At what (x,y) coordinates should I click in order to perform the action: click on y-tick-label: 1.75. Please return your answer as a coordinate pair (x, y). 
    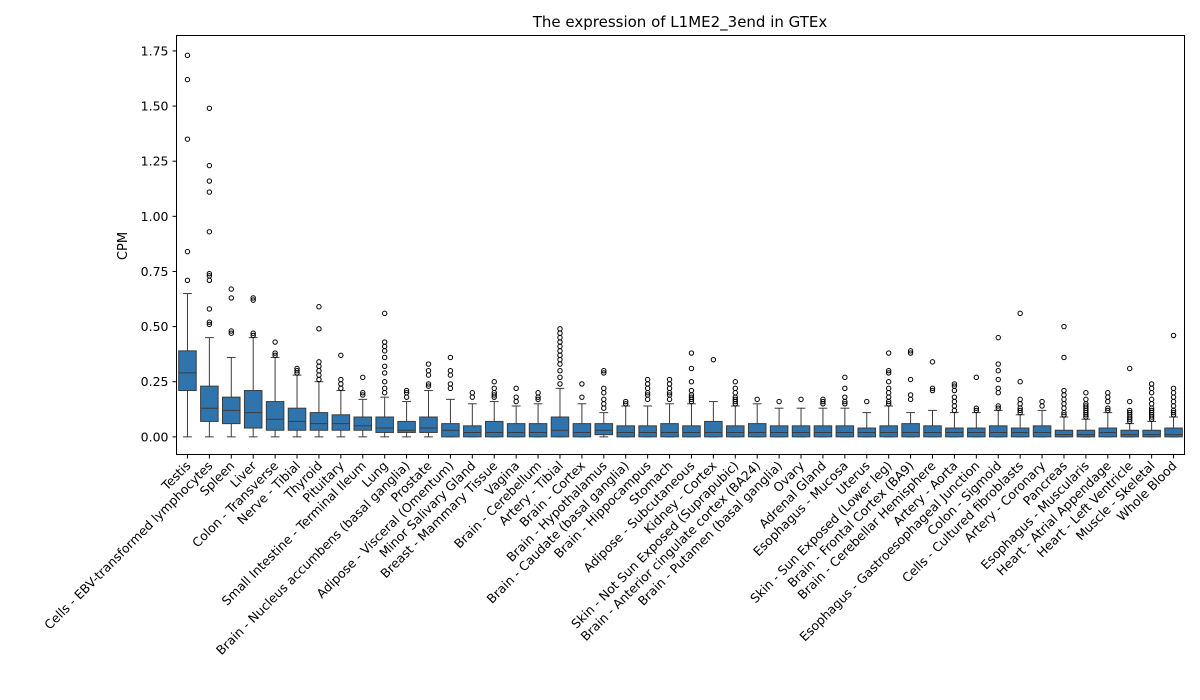
    Looking at the image, I should click on (155, 50).